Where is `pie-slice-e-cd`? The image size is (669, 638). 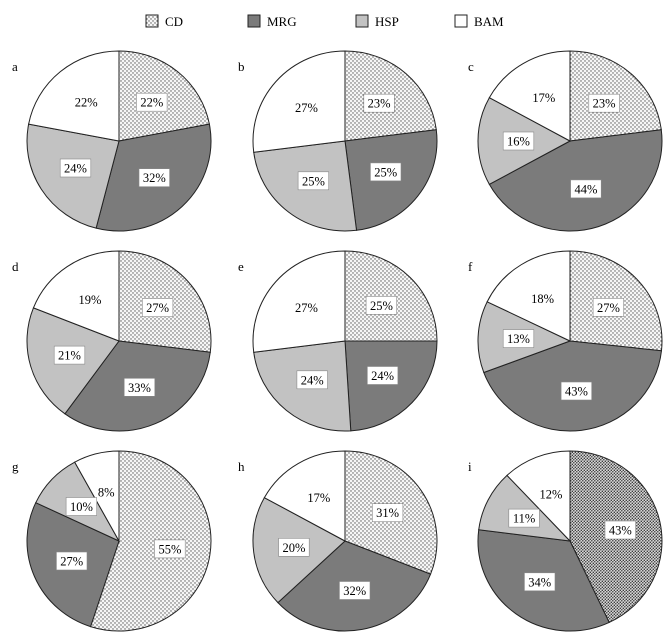 pie-slice-e-cd is located at coordinates (391, 296).